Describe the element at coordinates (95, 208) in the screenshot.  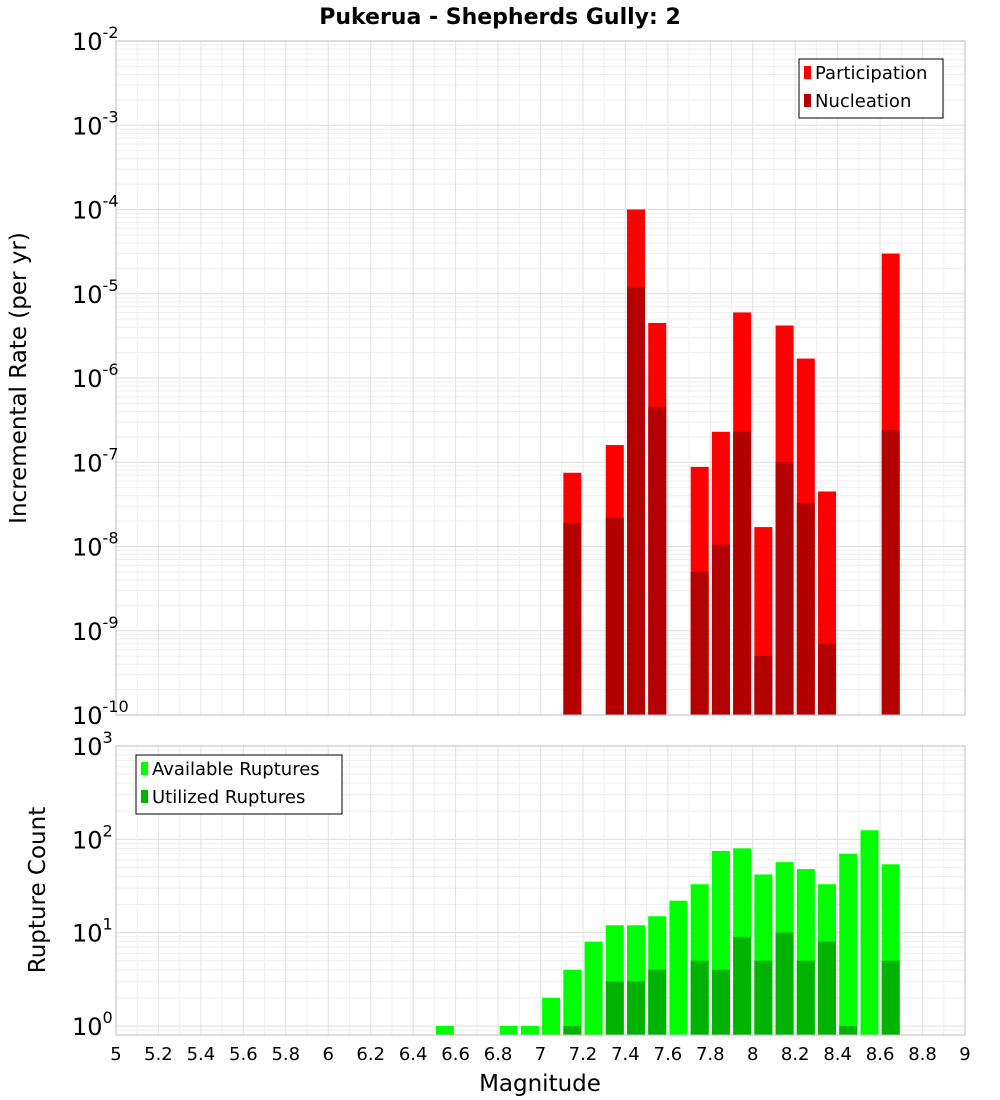
I see `top-y-tick-label: 10⁻⁴` at that location.